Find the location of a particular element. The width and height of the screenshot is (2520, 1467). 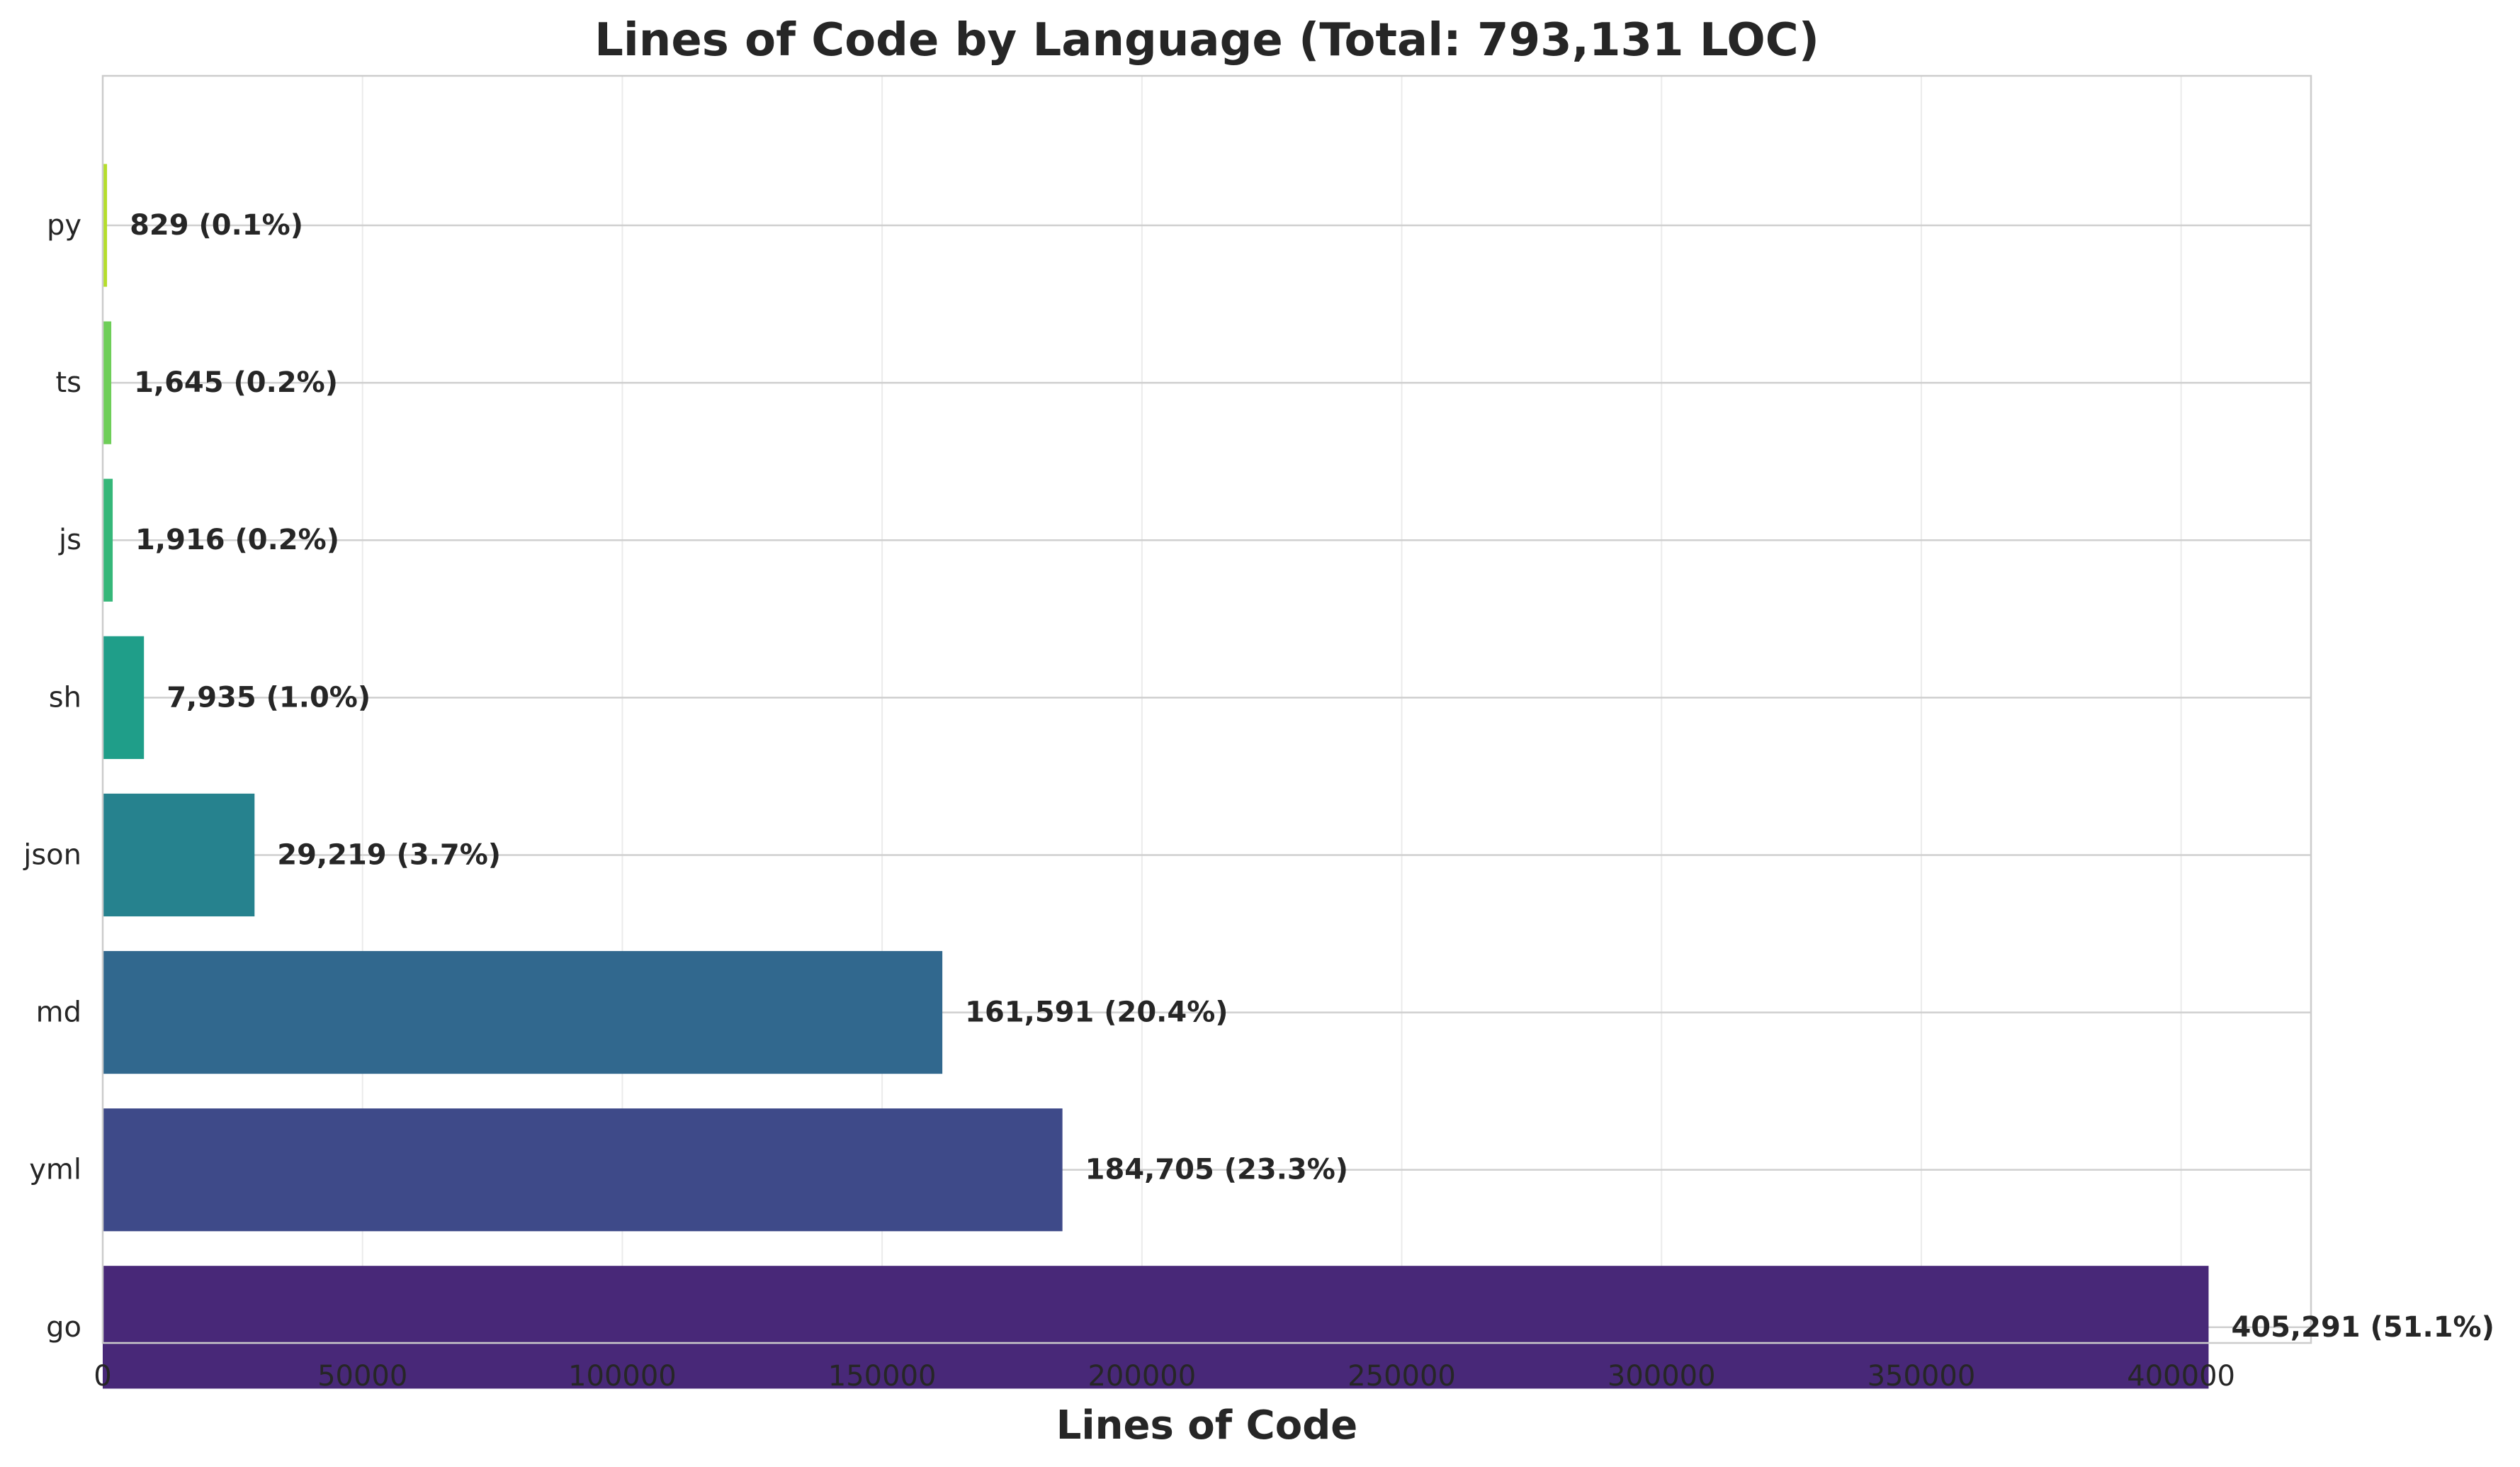

y-tick-label: yml is located at coordinates (55, 1170).